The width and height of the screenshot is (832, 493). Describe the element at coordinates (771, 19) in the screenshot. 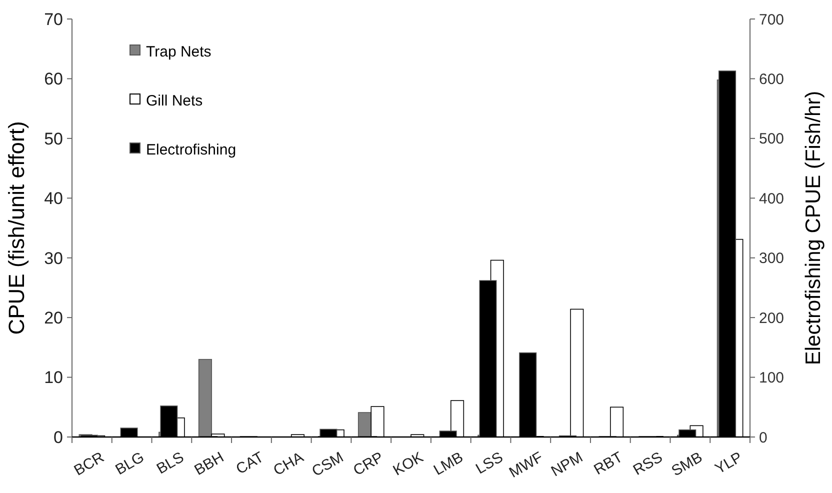

I see `y2-tick-label: 700` at that location.